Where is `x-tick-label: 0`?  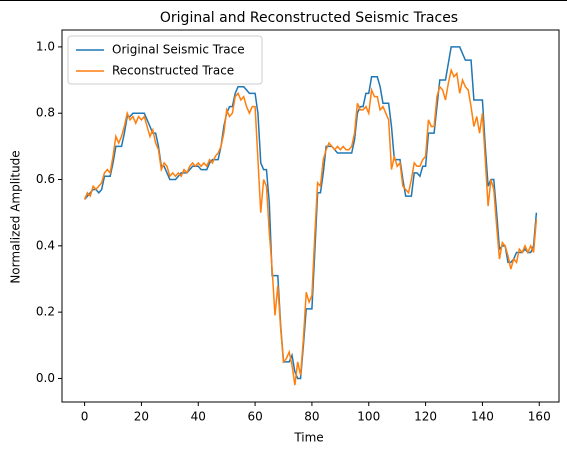 x-tick-label: 0 is located at coordinates (85, 417).